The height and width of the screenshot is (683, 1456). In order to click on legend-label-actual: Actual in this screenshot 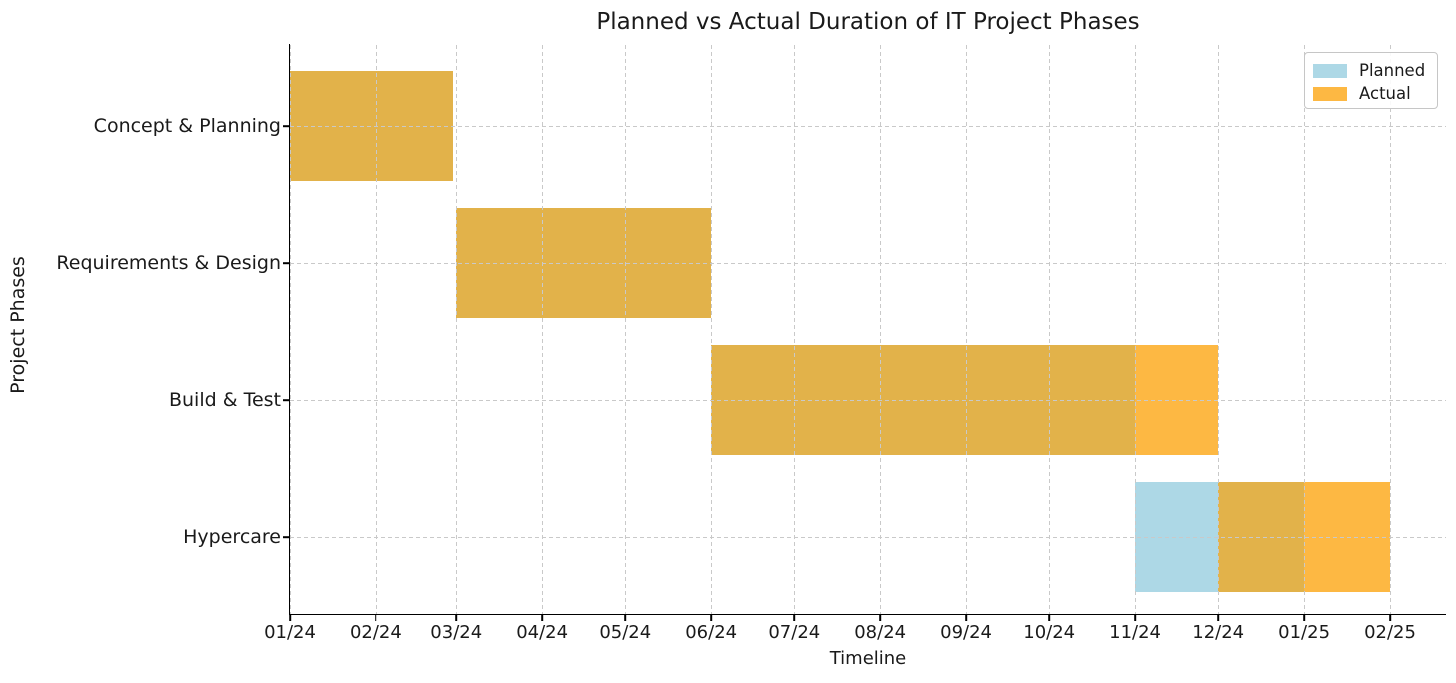, I will do `click(1385, 93)`.